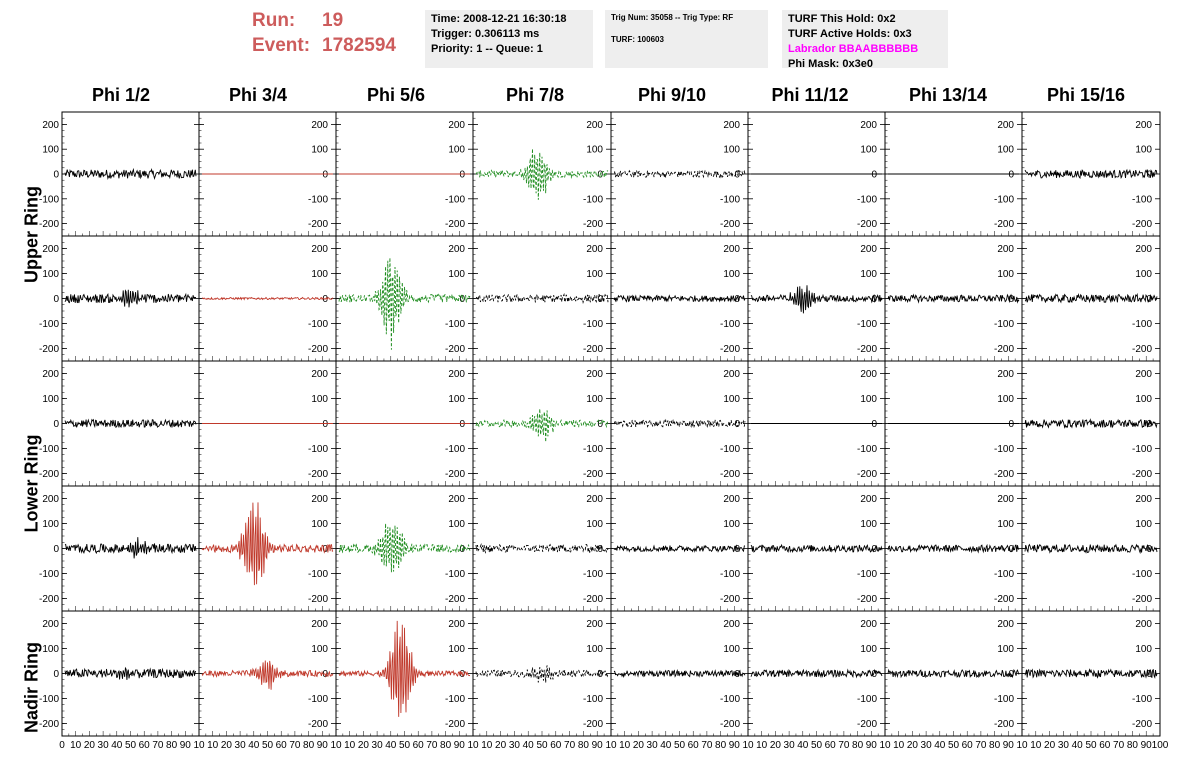 The image size is (1196, 772). I want to click on phi-label-5: Phi 9/10, so click(672, 95).